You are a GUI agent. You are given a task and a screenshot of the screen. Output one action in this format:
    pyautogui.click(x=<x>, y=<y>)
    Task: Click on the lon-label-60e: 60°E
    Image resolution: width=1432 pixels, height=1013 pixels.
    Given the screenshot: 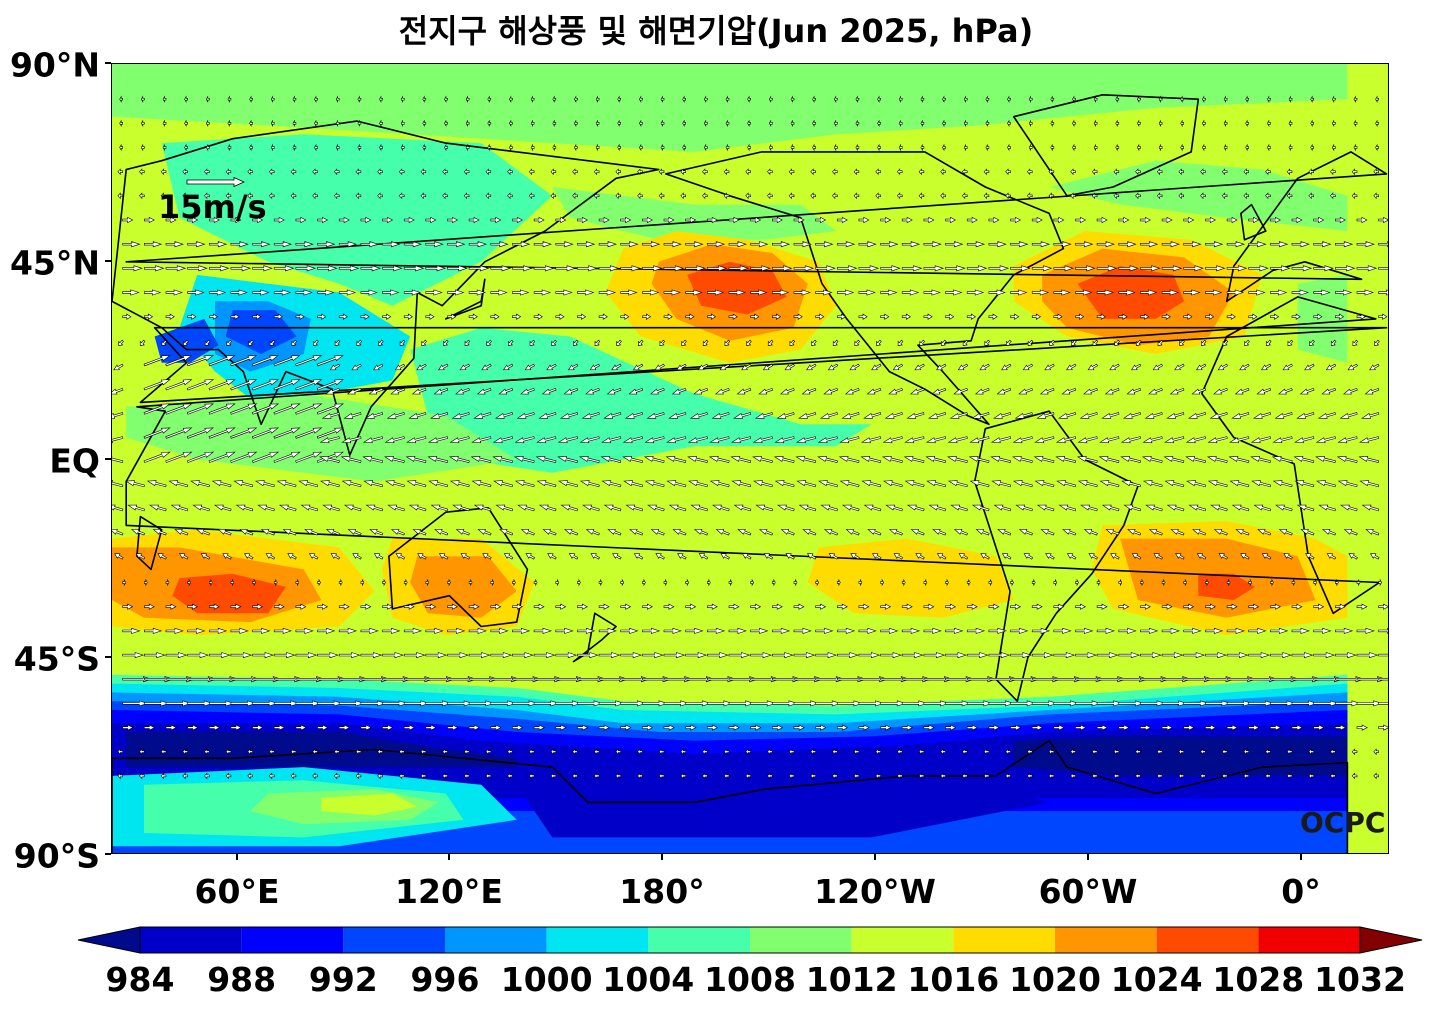 What is the action you would take?
    pyautogui.click(x=237, y=891)
    